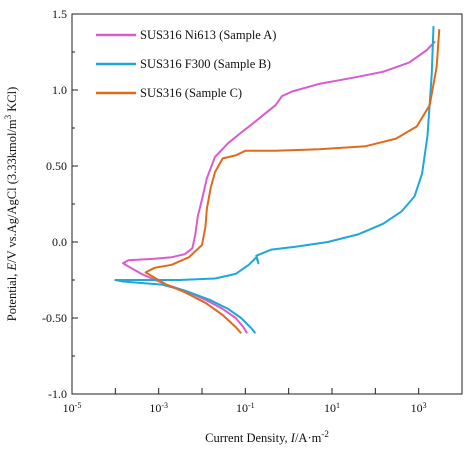 The image size is (474, 452). What do you see at coordinates (205, 64) in the screenshot?
I see `legend-label: SUS316 F300 (Sample B)` at bounding box center [205, 64].